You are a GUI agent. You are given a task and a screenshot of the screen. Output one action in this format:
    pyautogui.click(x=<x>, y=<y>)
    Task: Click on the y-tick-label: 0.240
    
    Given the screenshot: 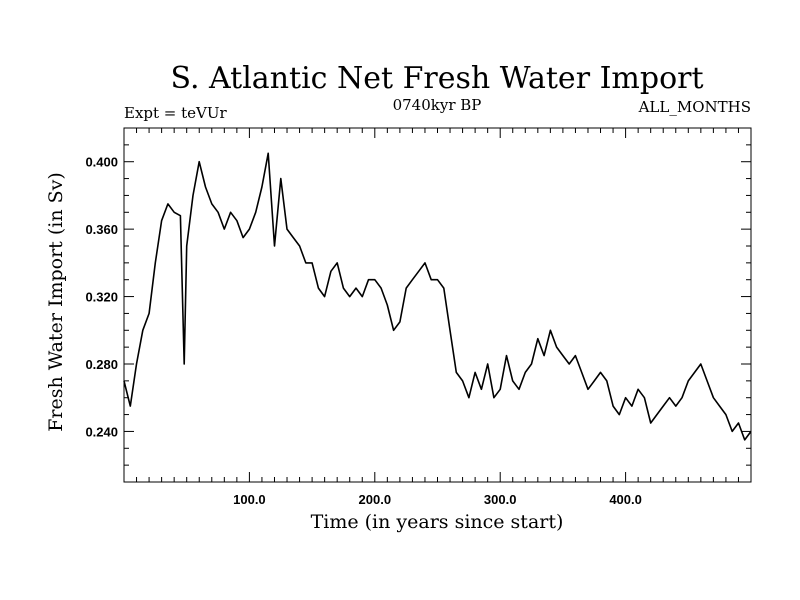 What is the action you would take?
    pyautogui.click(x=101, y=431)
    